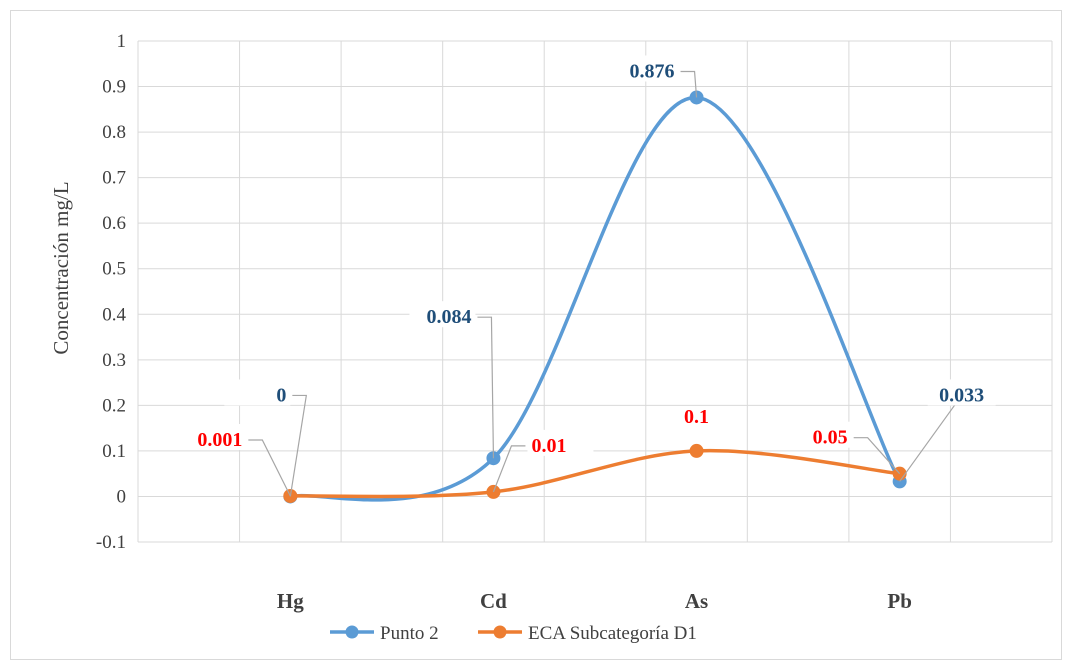 Image resolution: width=1068 pixels, height=662 pixels. What do you see at coordinates (612, 633) in the screenshot?
I see `legend-label: ECA Subcategoría D1` at bounding box center [612, 633].